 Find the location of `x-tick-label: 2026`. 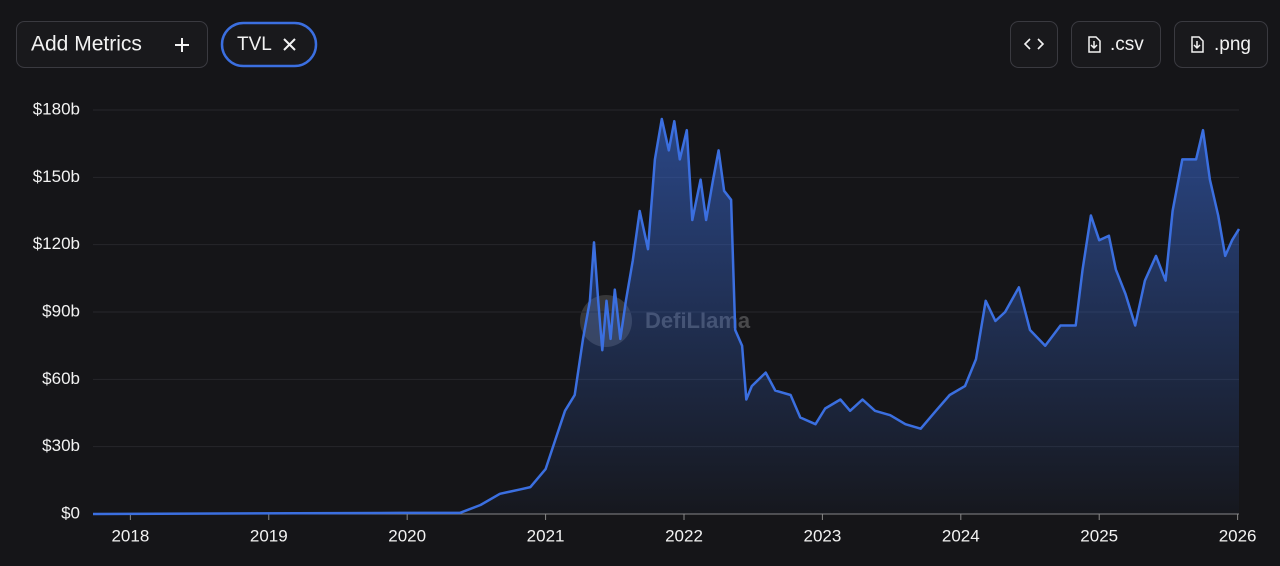

x-tick-label: 2026 is located at coordinates (1238, 535).